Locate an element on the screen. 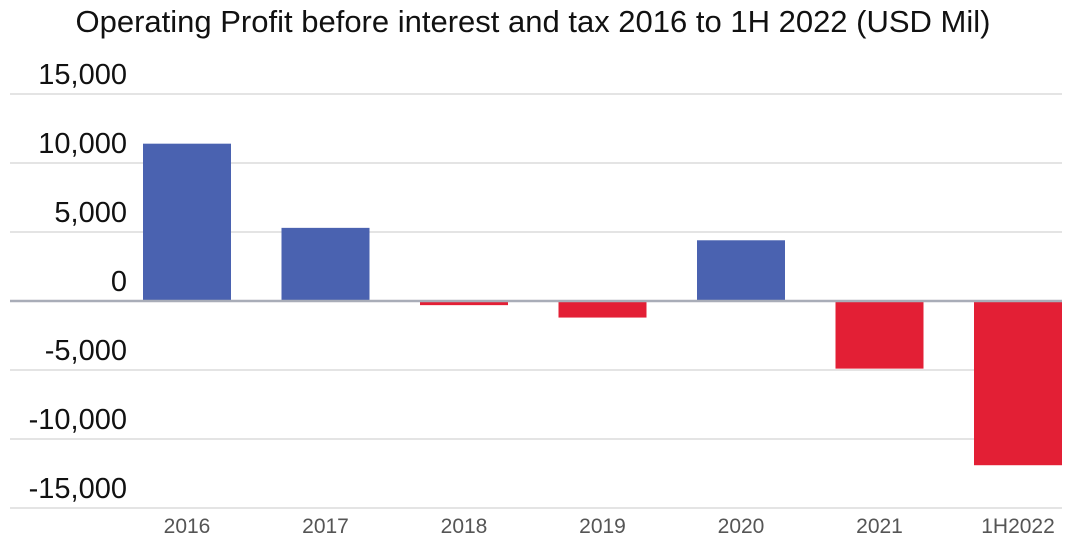 Image resolution: width=1066 pixels, height=541 pixels. y-tick-label: 15,000 is located at coordinates (82, 75).